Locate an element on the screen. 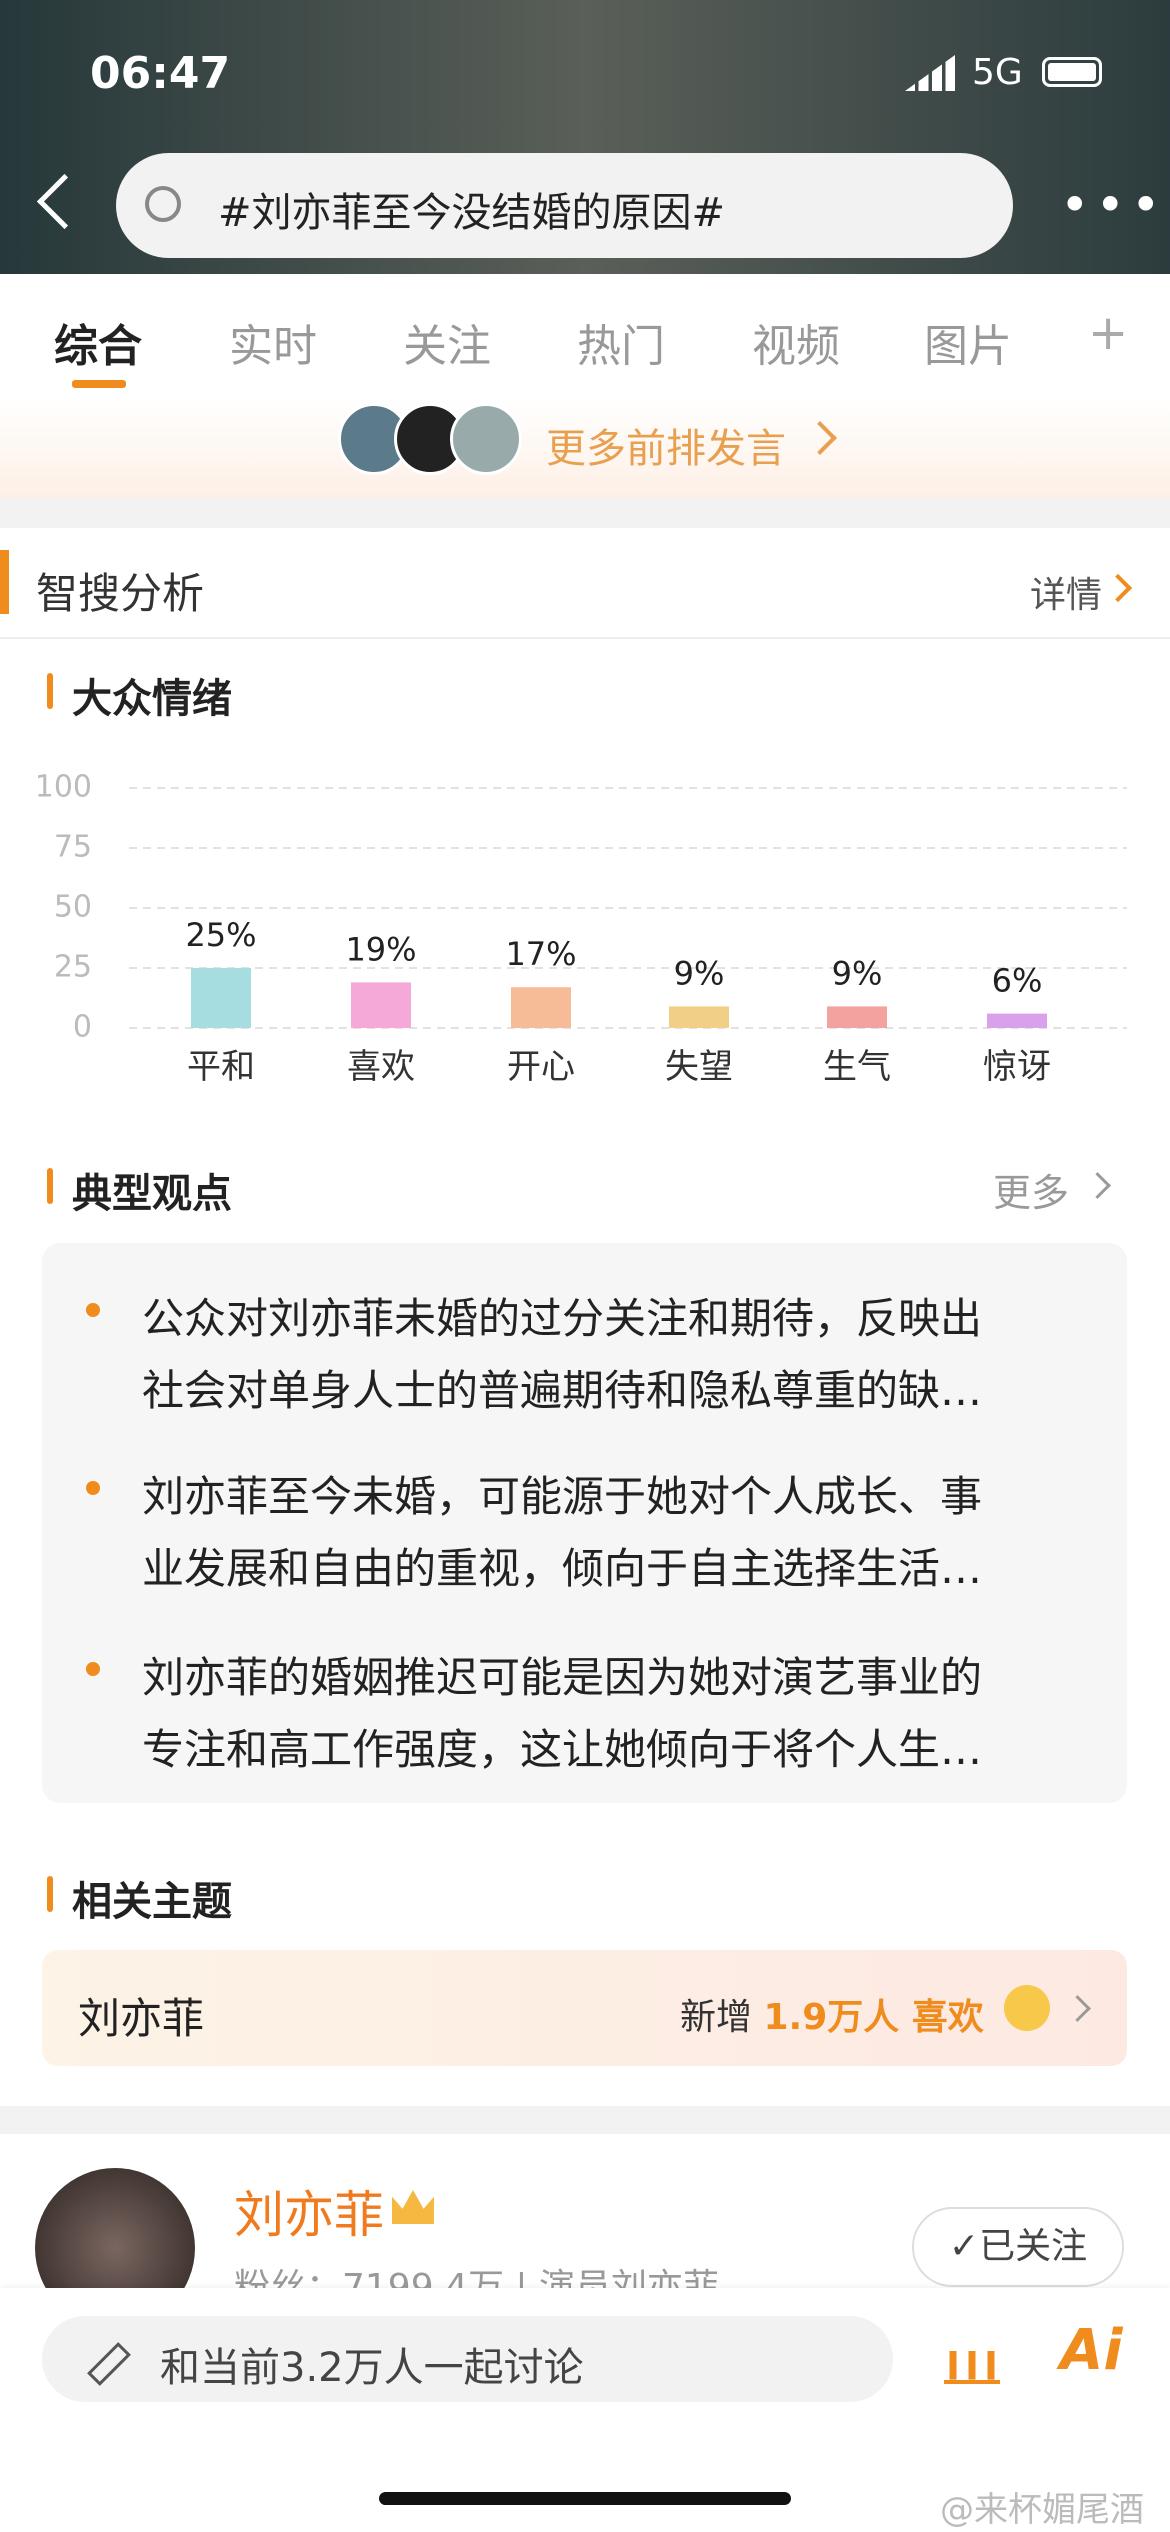 The image size is (1170, 2532). x-tick-label: 喜欢 is located at coordinates (381, 1067).